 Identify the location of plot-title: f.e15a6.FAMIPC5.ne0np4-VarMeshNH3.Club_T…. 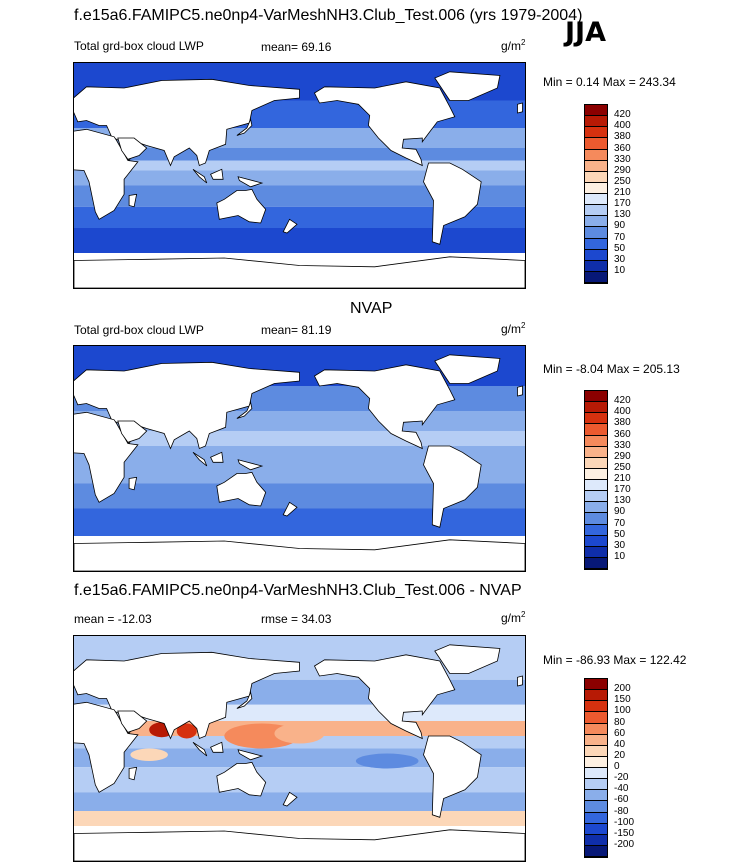
(328, 15).